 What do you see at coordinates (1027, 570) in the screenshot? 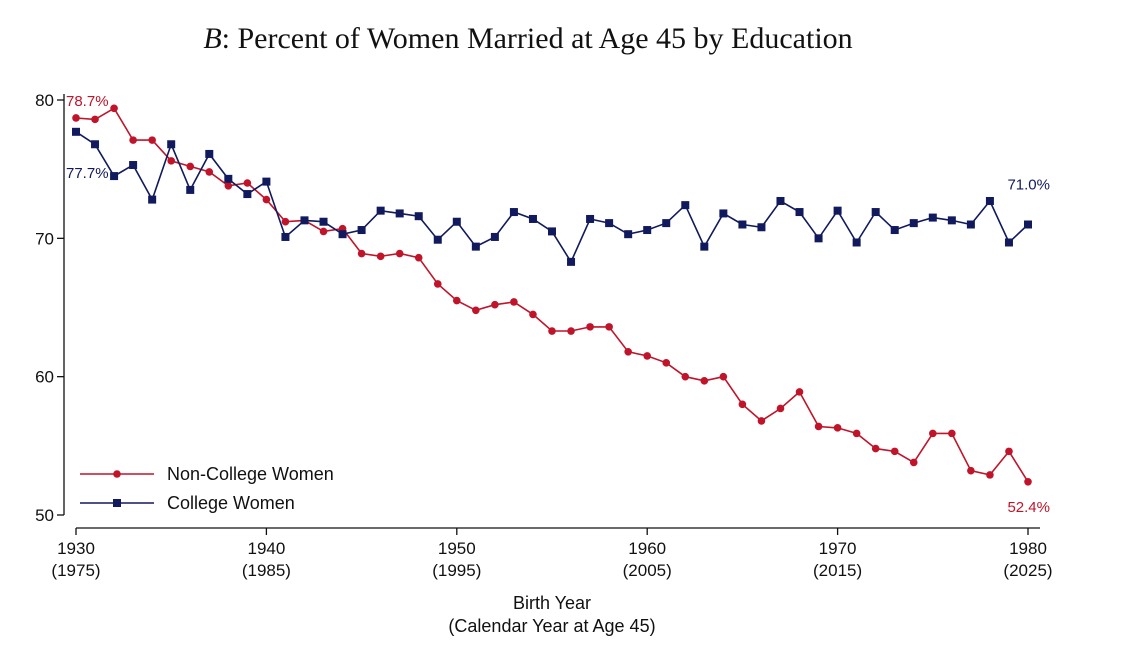
I see `x-tick-sublabel: (2025)` at bounding box center [1027, 570].